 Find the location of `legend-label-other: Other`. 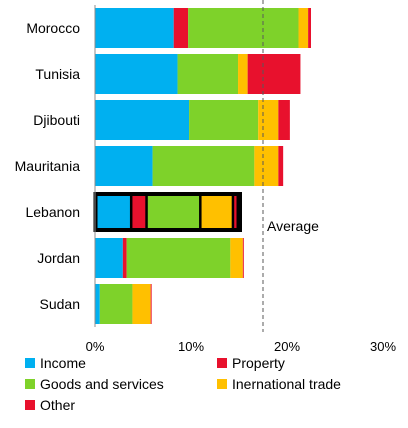

legend-label-other: Other is located at coordinates (57, 405).